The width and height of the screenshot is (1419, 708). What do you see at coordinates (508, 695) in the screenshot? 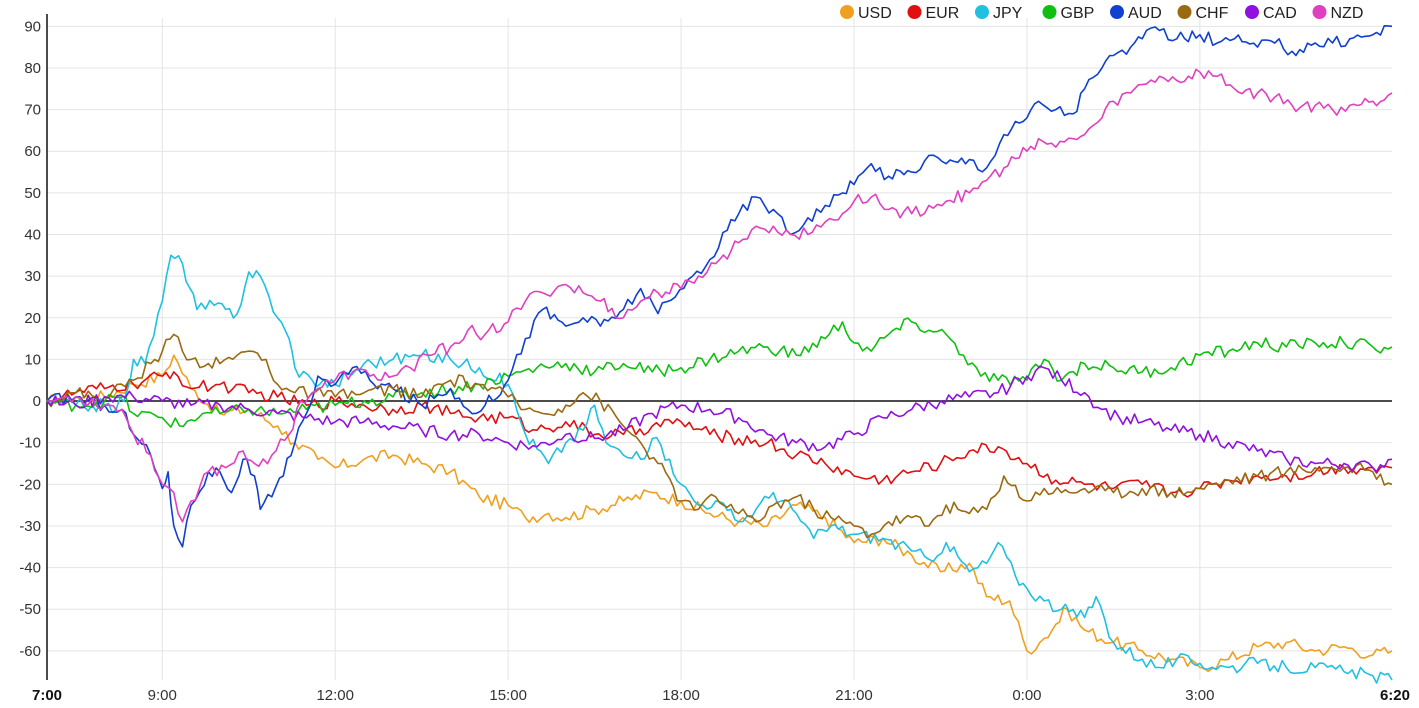
I see `x-tick-label: 15:00` at bounding box center [508, 695].